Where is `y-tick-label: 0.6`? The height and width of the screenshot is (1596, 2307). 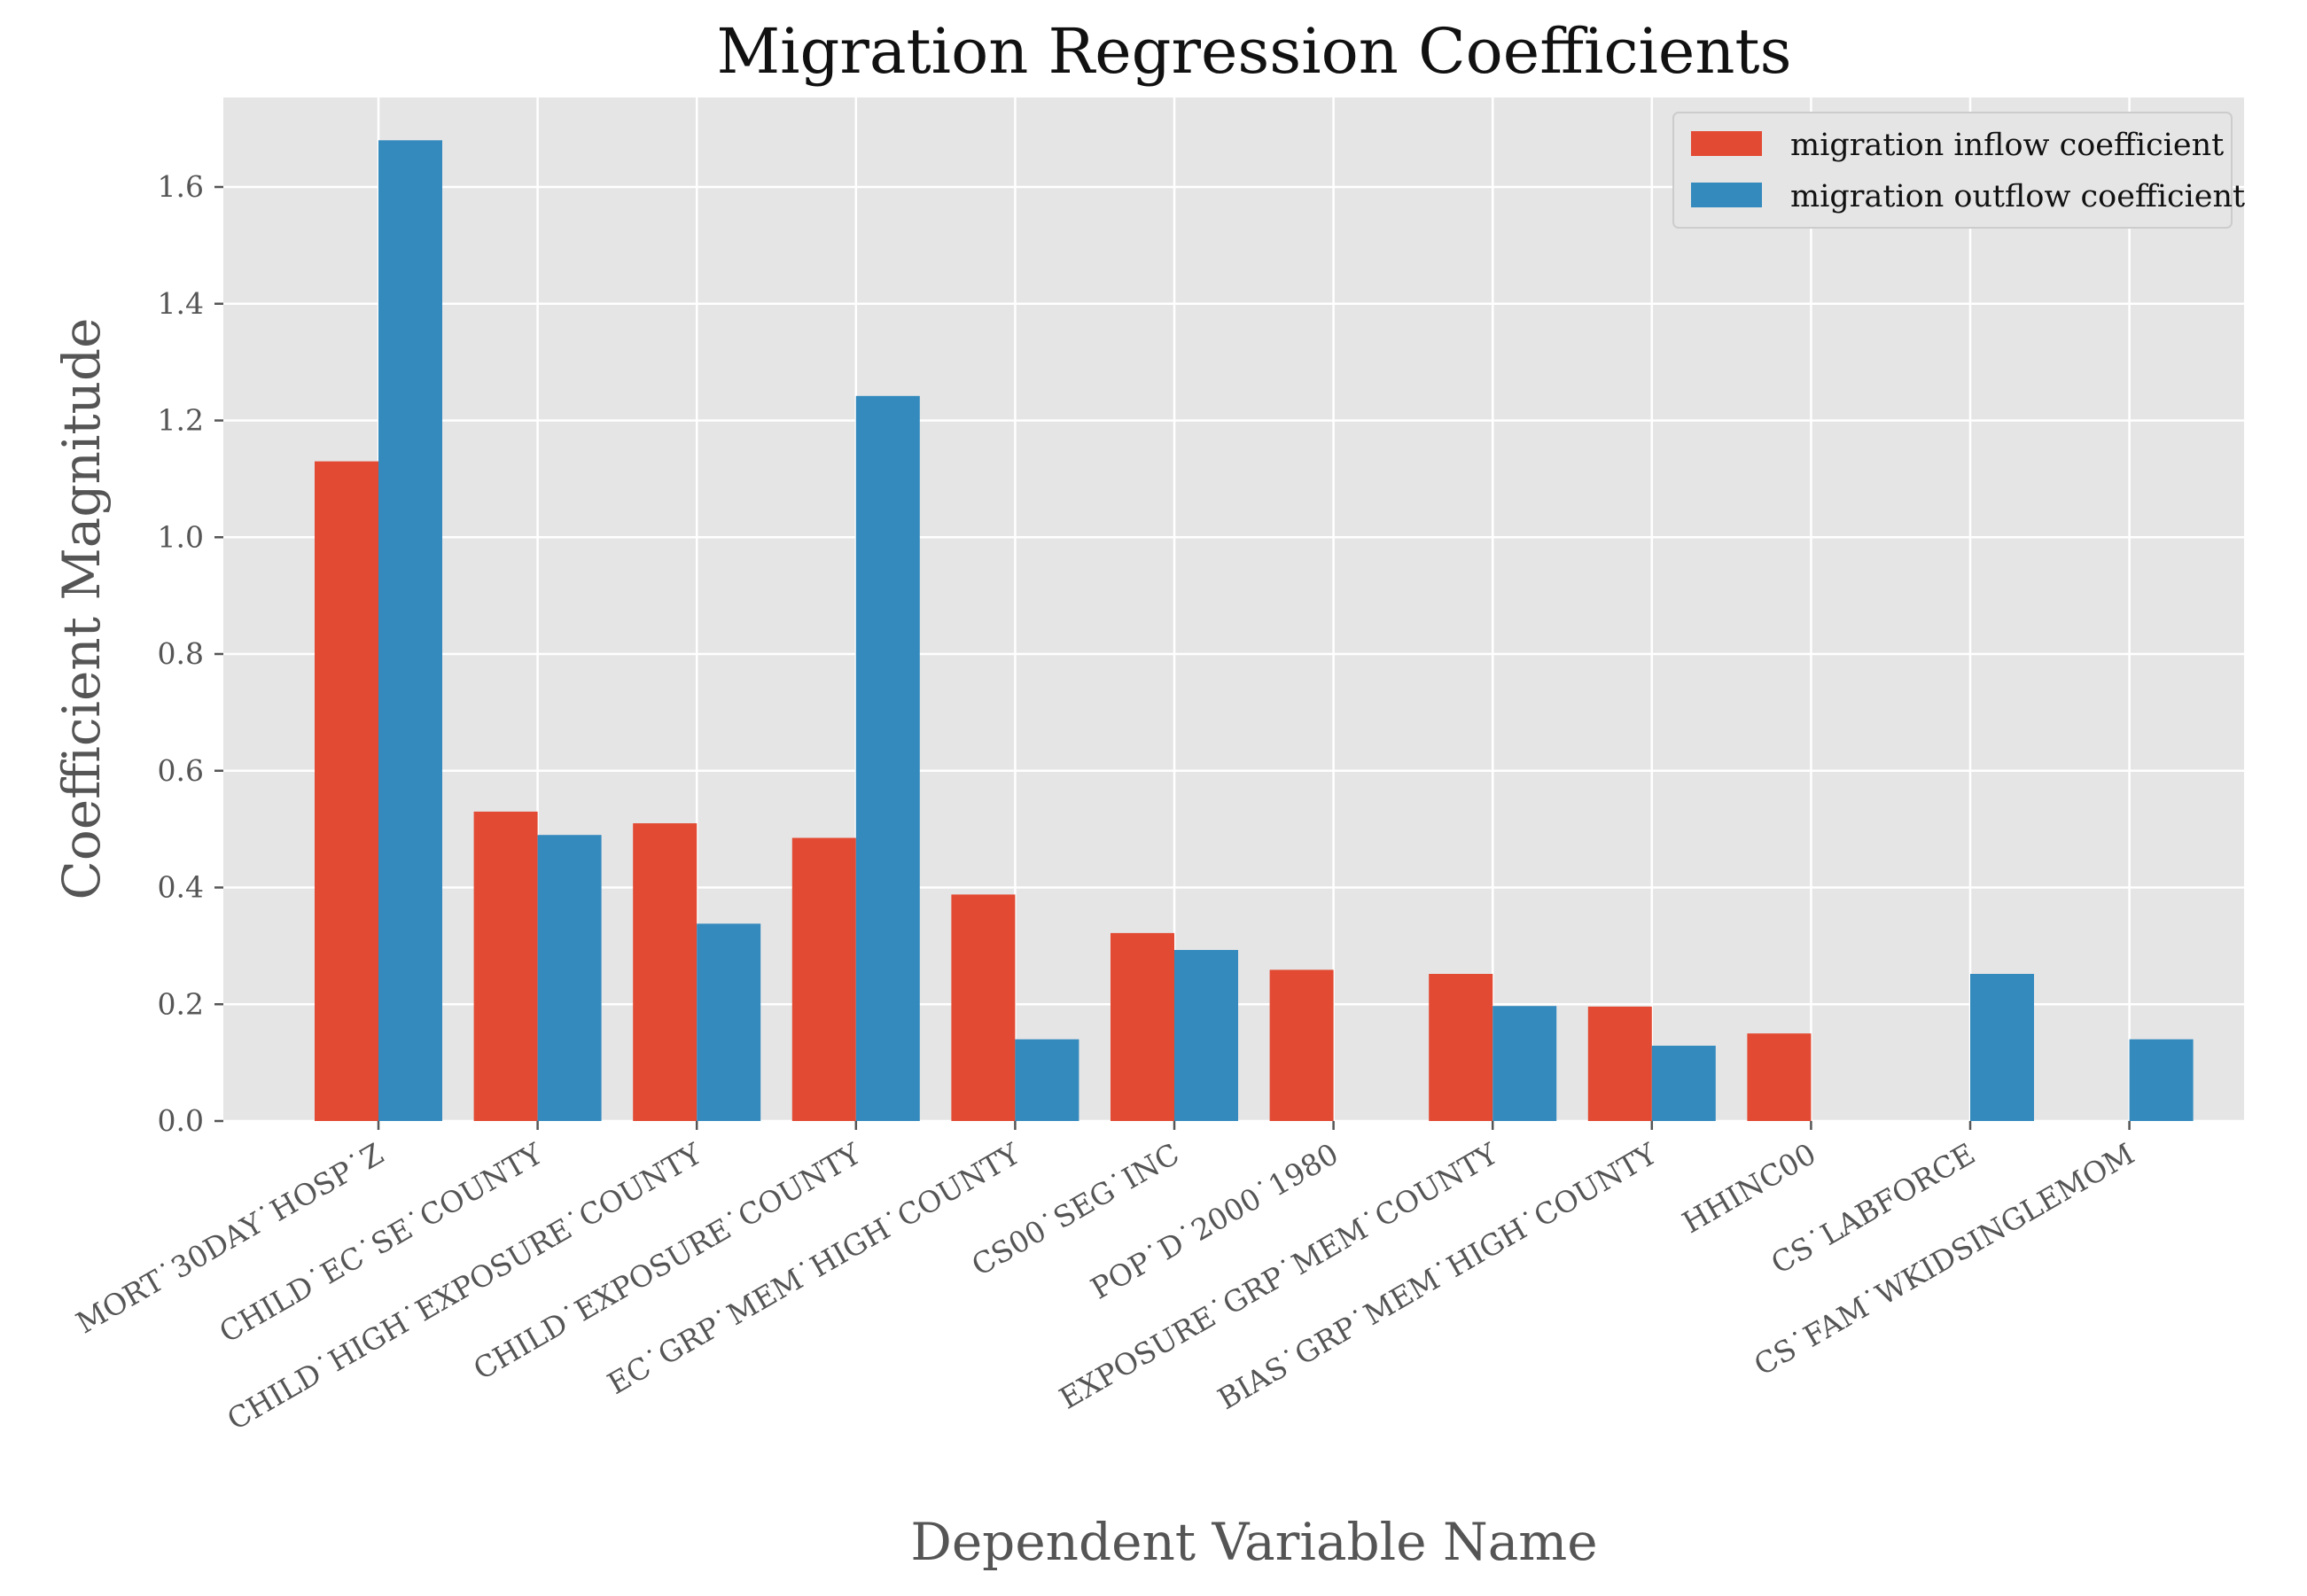 y-tick-label: 0.6 is located at coordinates (181, 770).